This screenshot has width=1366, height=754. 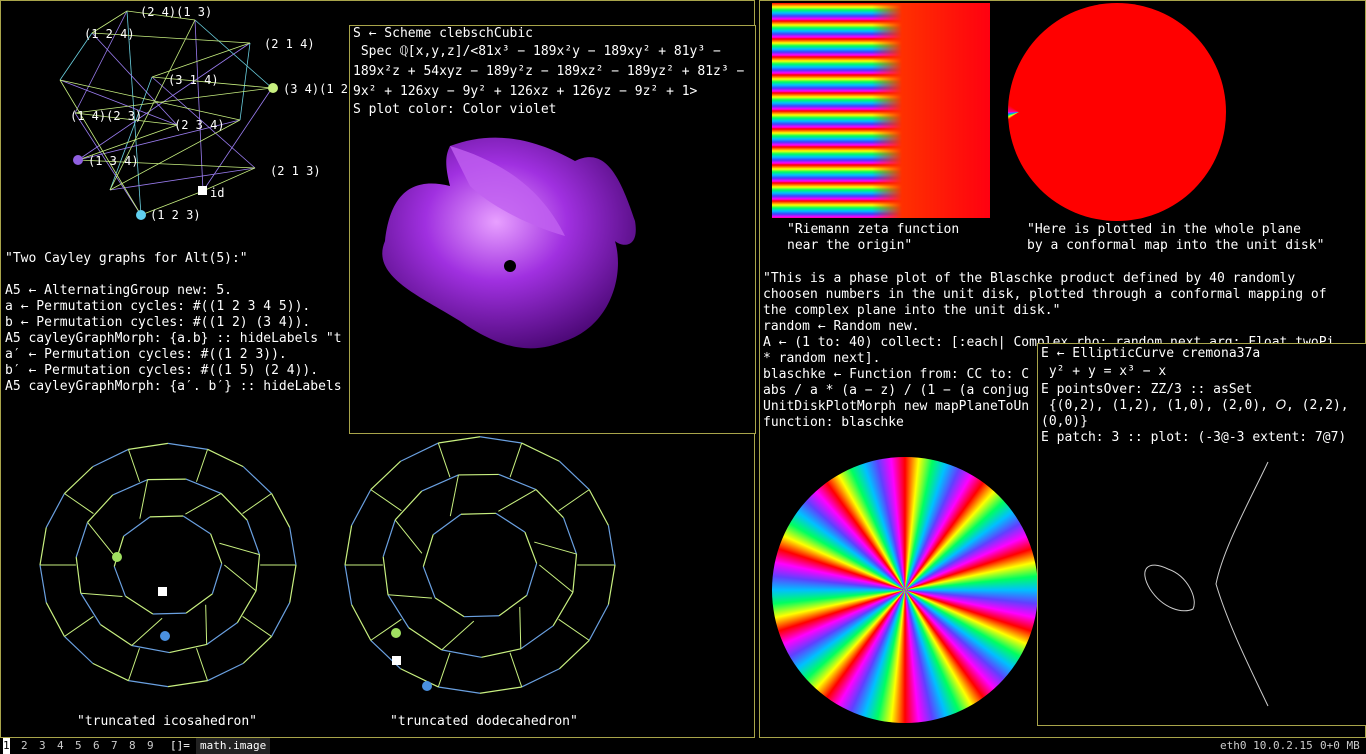 What do you see at coordinates (1064, 421) in the screenshot?
I see `code-line: (0,0)}` at bounding box center [1064, 421].